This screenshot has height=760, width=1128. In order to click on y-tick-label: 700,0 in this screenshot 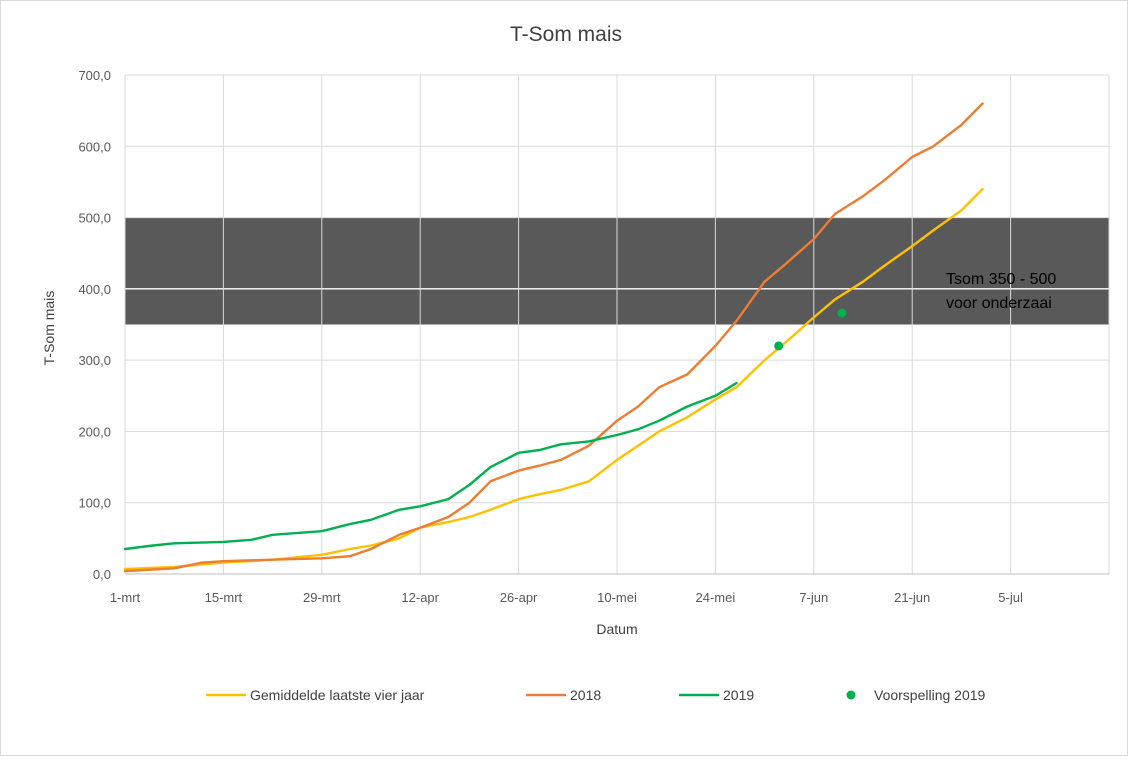, I will do `click(94, 75)`.